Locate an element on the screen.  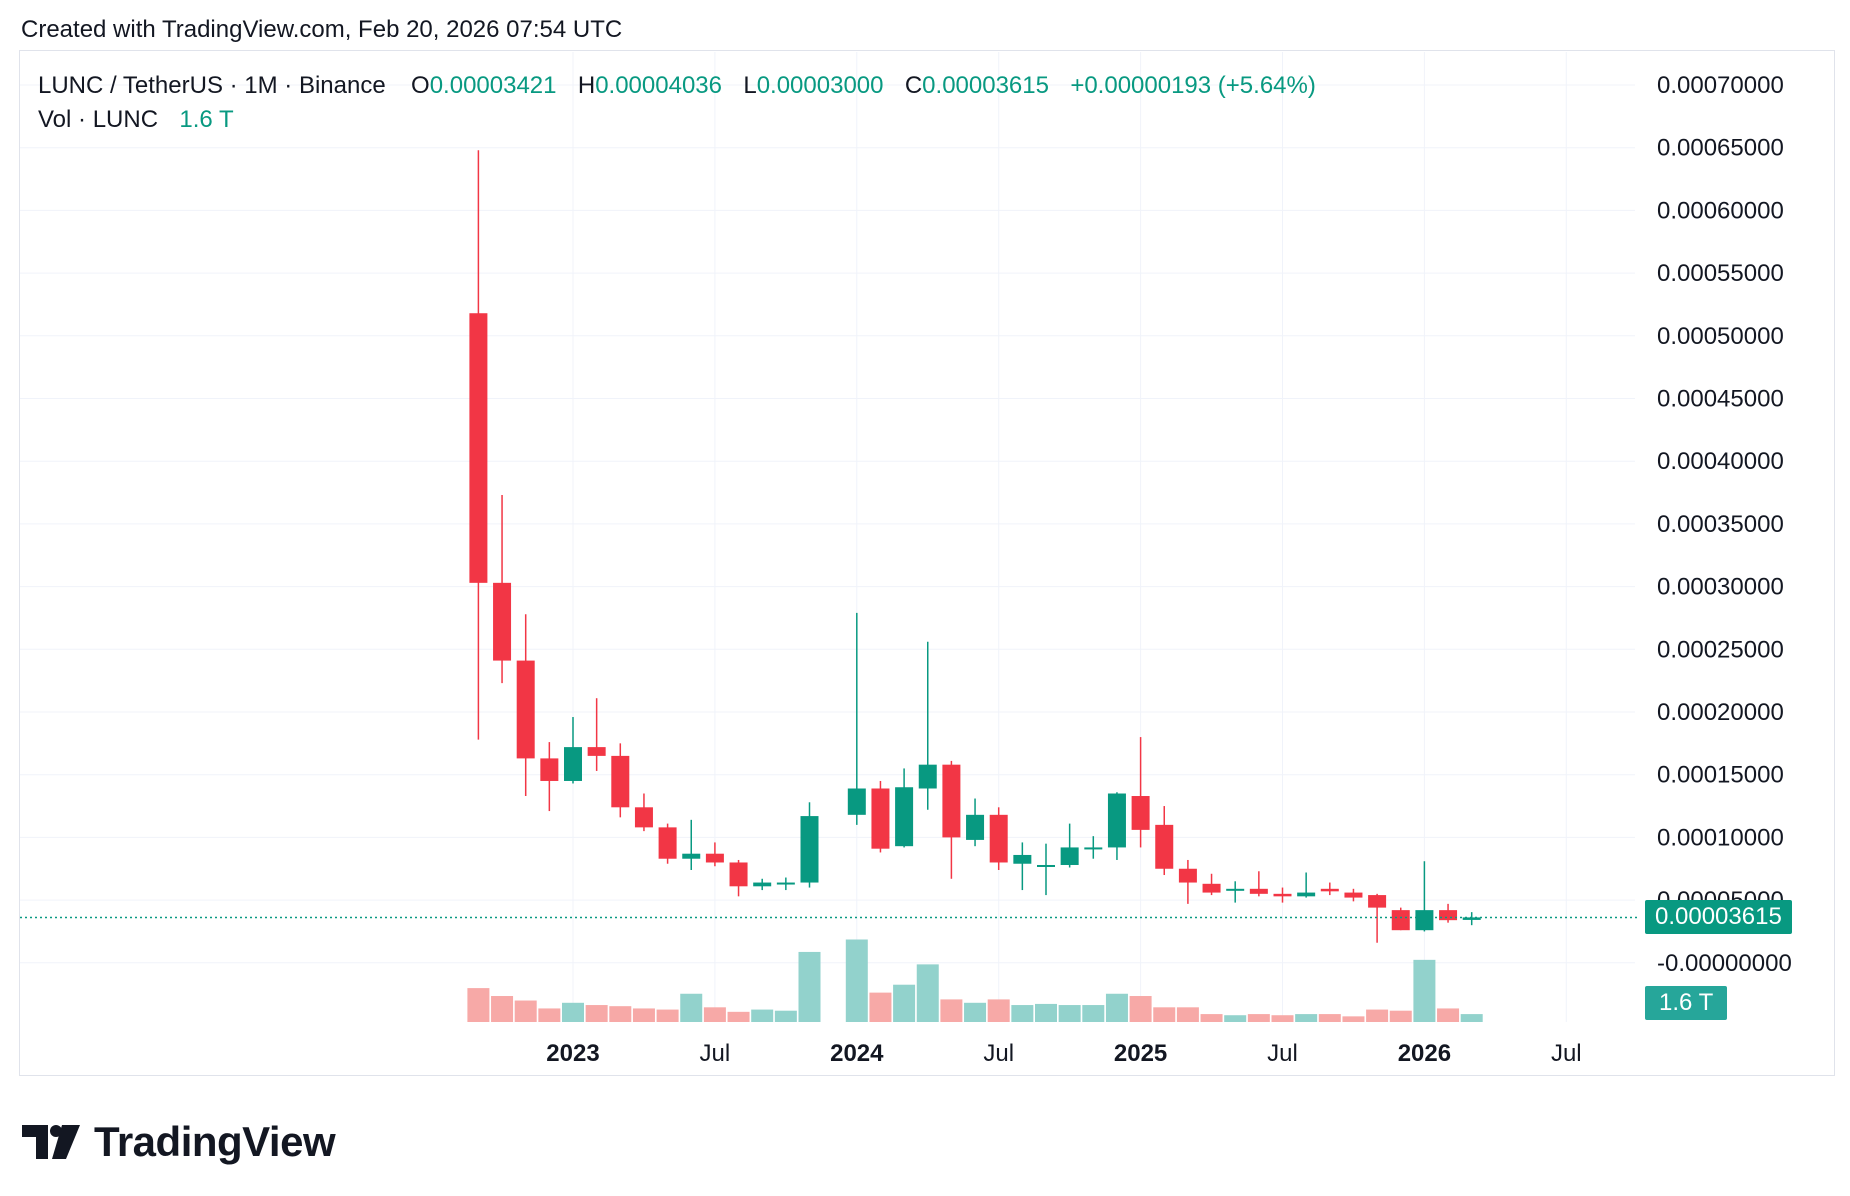
high-label: H is located at coordinates (586, 85).